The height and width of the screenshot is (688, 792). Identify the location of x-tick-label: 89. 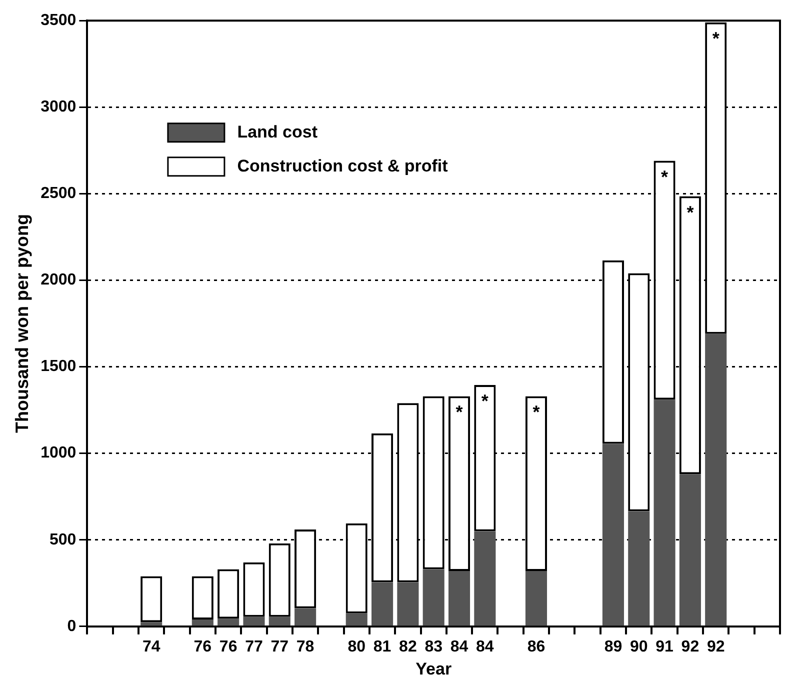
(613, 647).